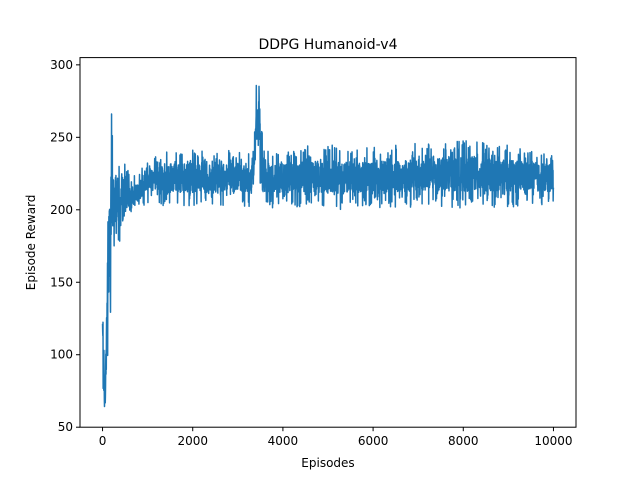 This screenshot has width=640, height=480. What do you see at coordinates (192, 441) in the screenshot?
I see `x-tick-label: 2000` at bounding box center [192, 441].